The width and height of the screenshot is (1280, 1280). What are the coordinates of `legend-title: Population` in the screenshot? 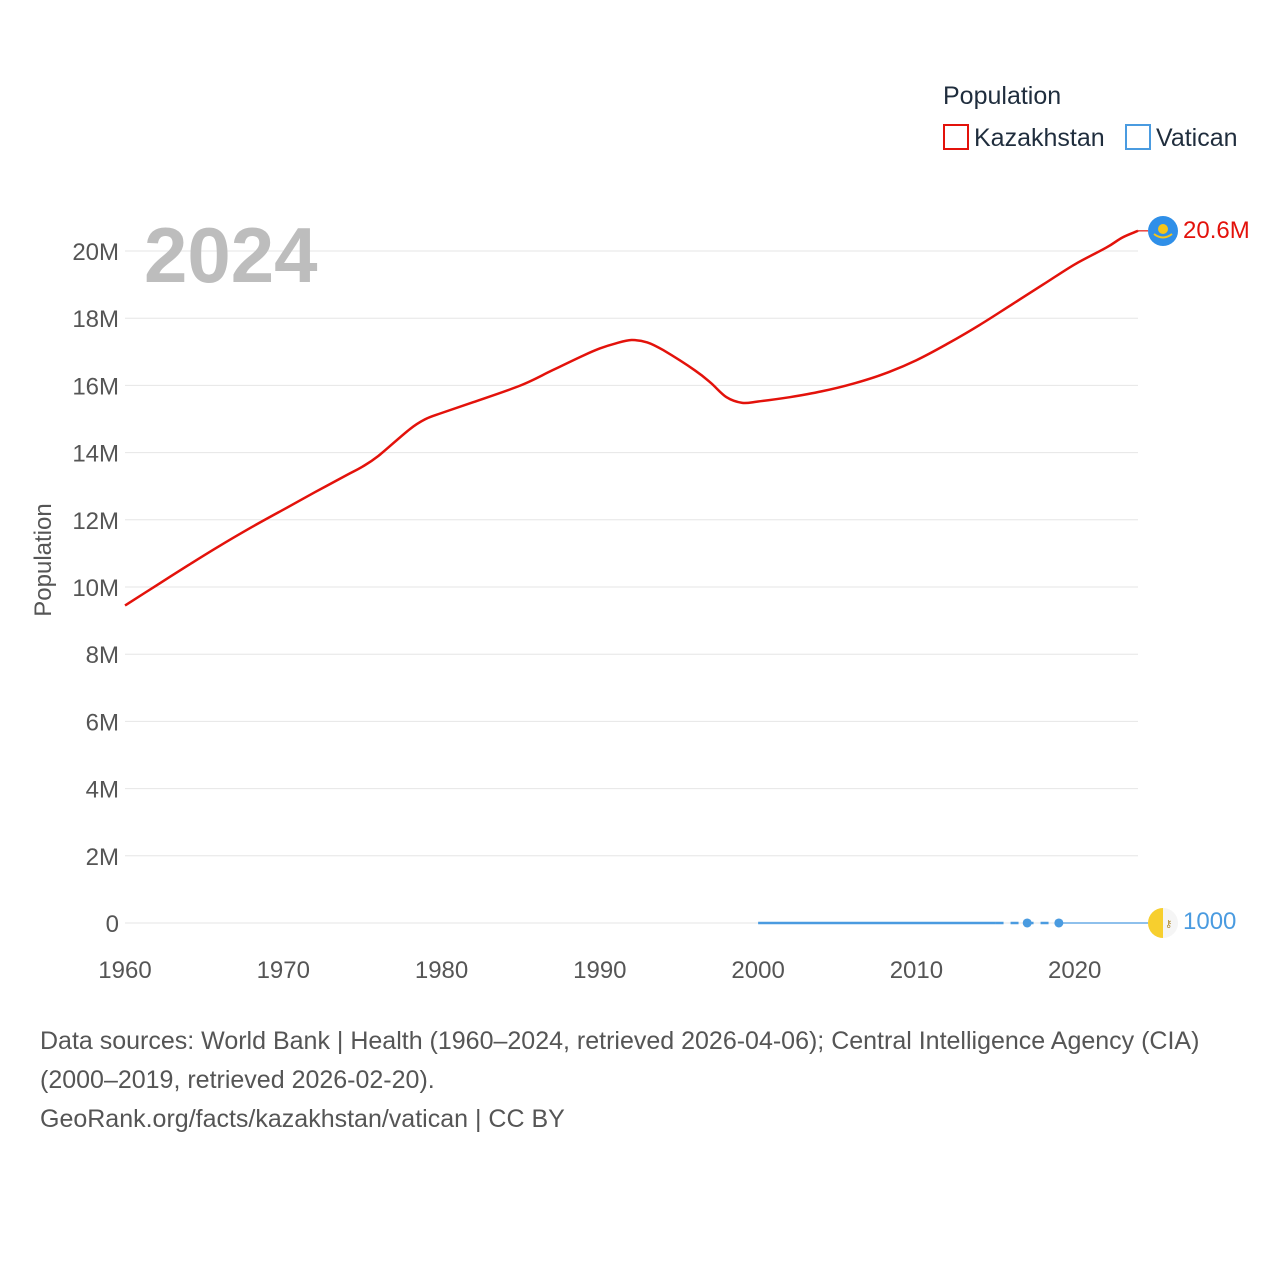 It's located at (1002, 96).